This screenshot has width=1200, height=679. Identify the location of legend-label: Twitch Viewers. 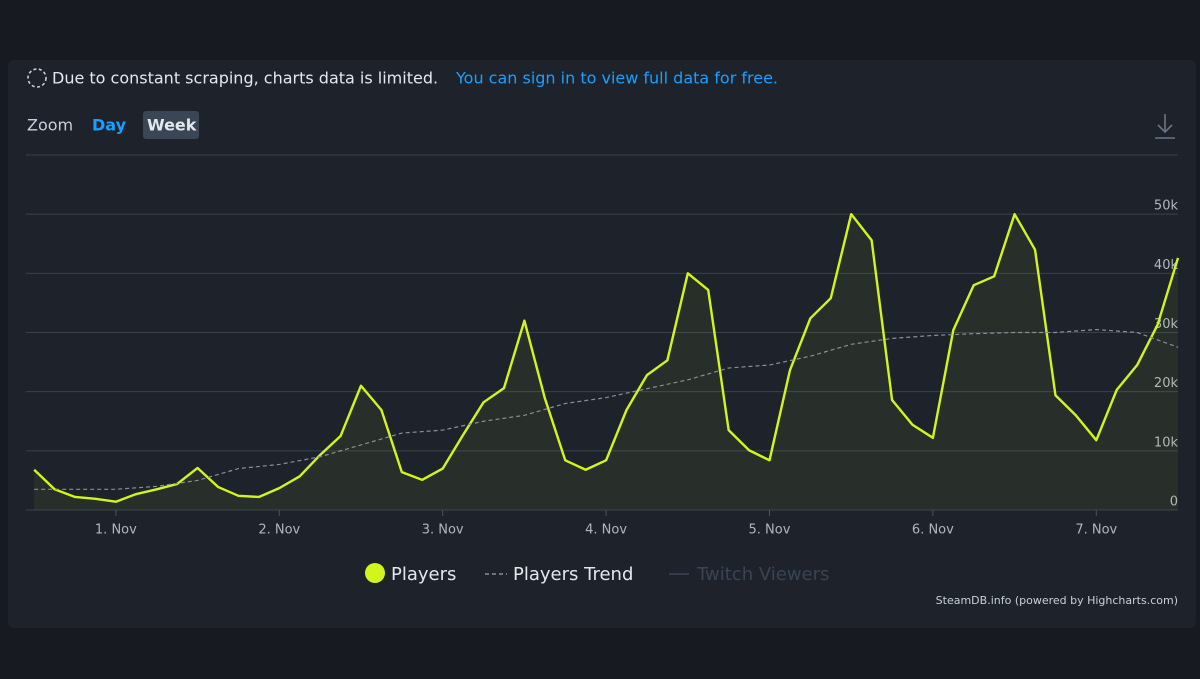
(762, 574).